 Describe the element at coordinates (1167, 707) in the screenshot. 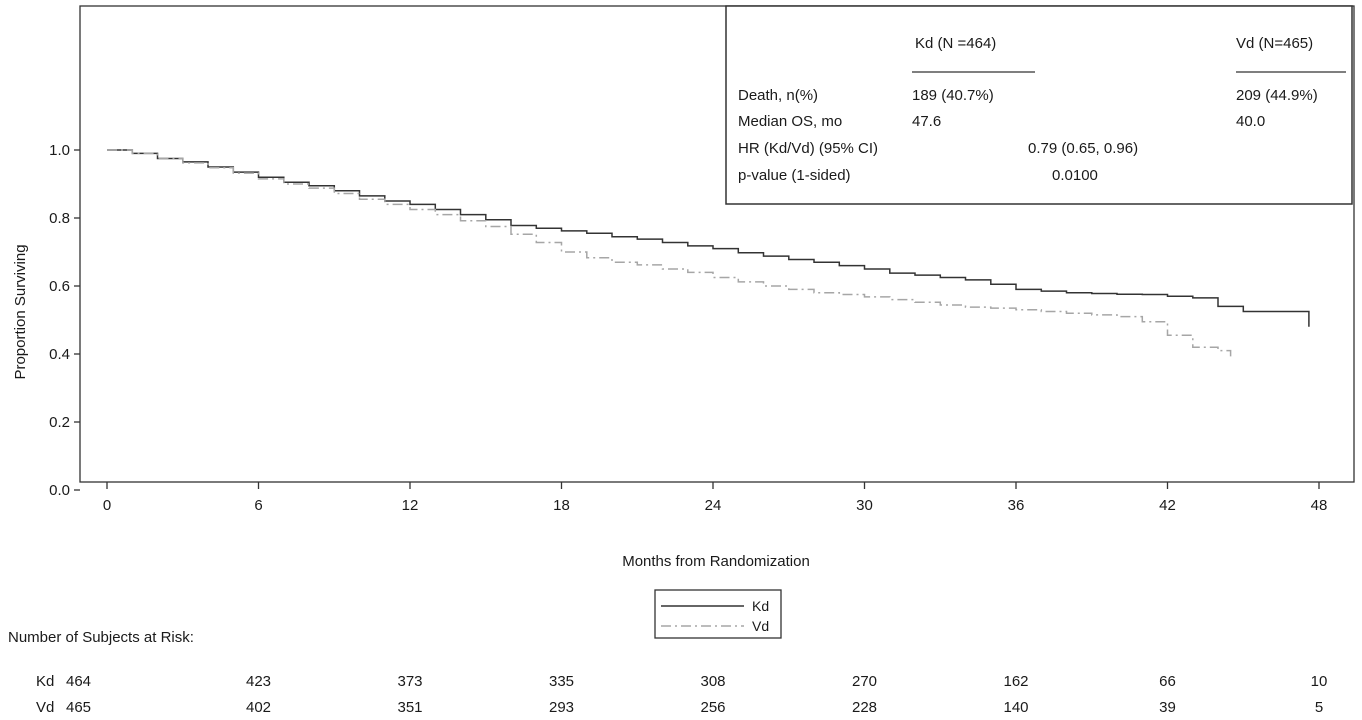

I see `at-risk-value-vd: 39` at that location.